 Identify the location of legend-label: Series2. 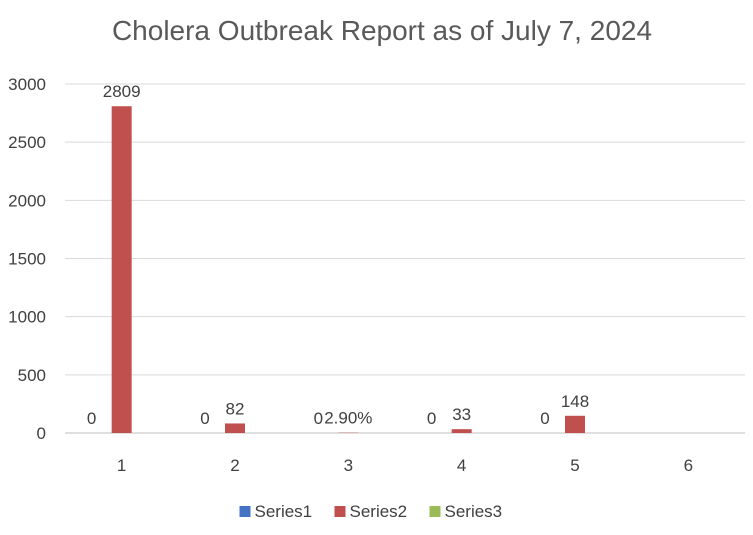
(379, 511).